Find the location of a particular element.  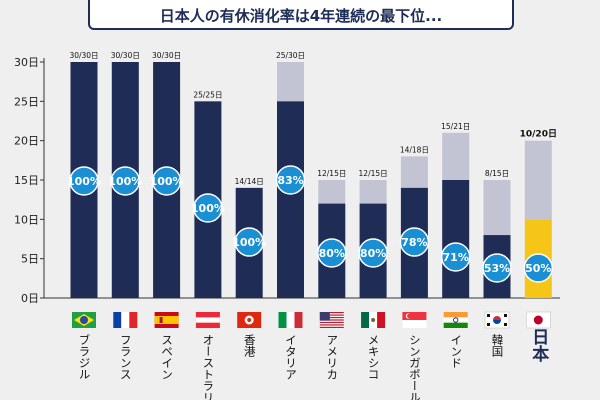

flag-hongkong-icon is located at coordinates (249, 320).